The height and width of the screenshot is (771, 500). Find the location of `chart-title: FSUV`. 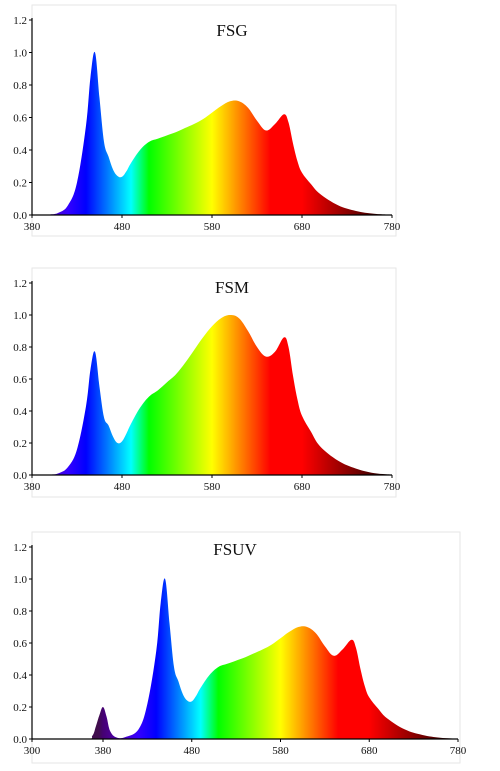

chart-title: FSUV is located at coordinates (235, 549).